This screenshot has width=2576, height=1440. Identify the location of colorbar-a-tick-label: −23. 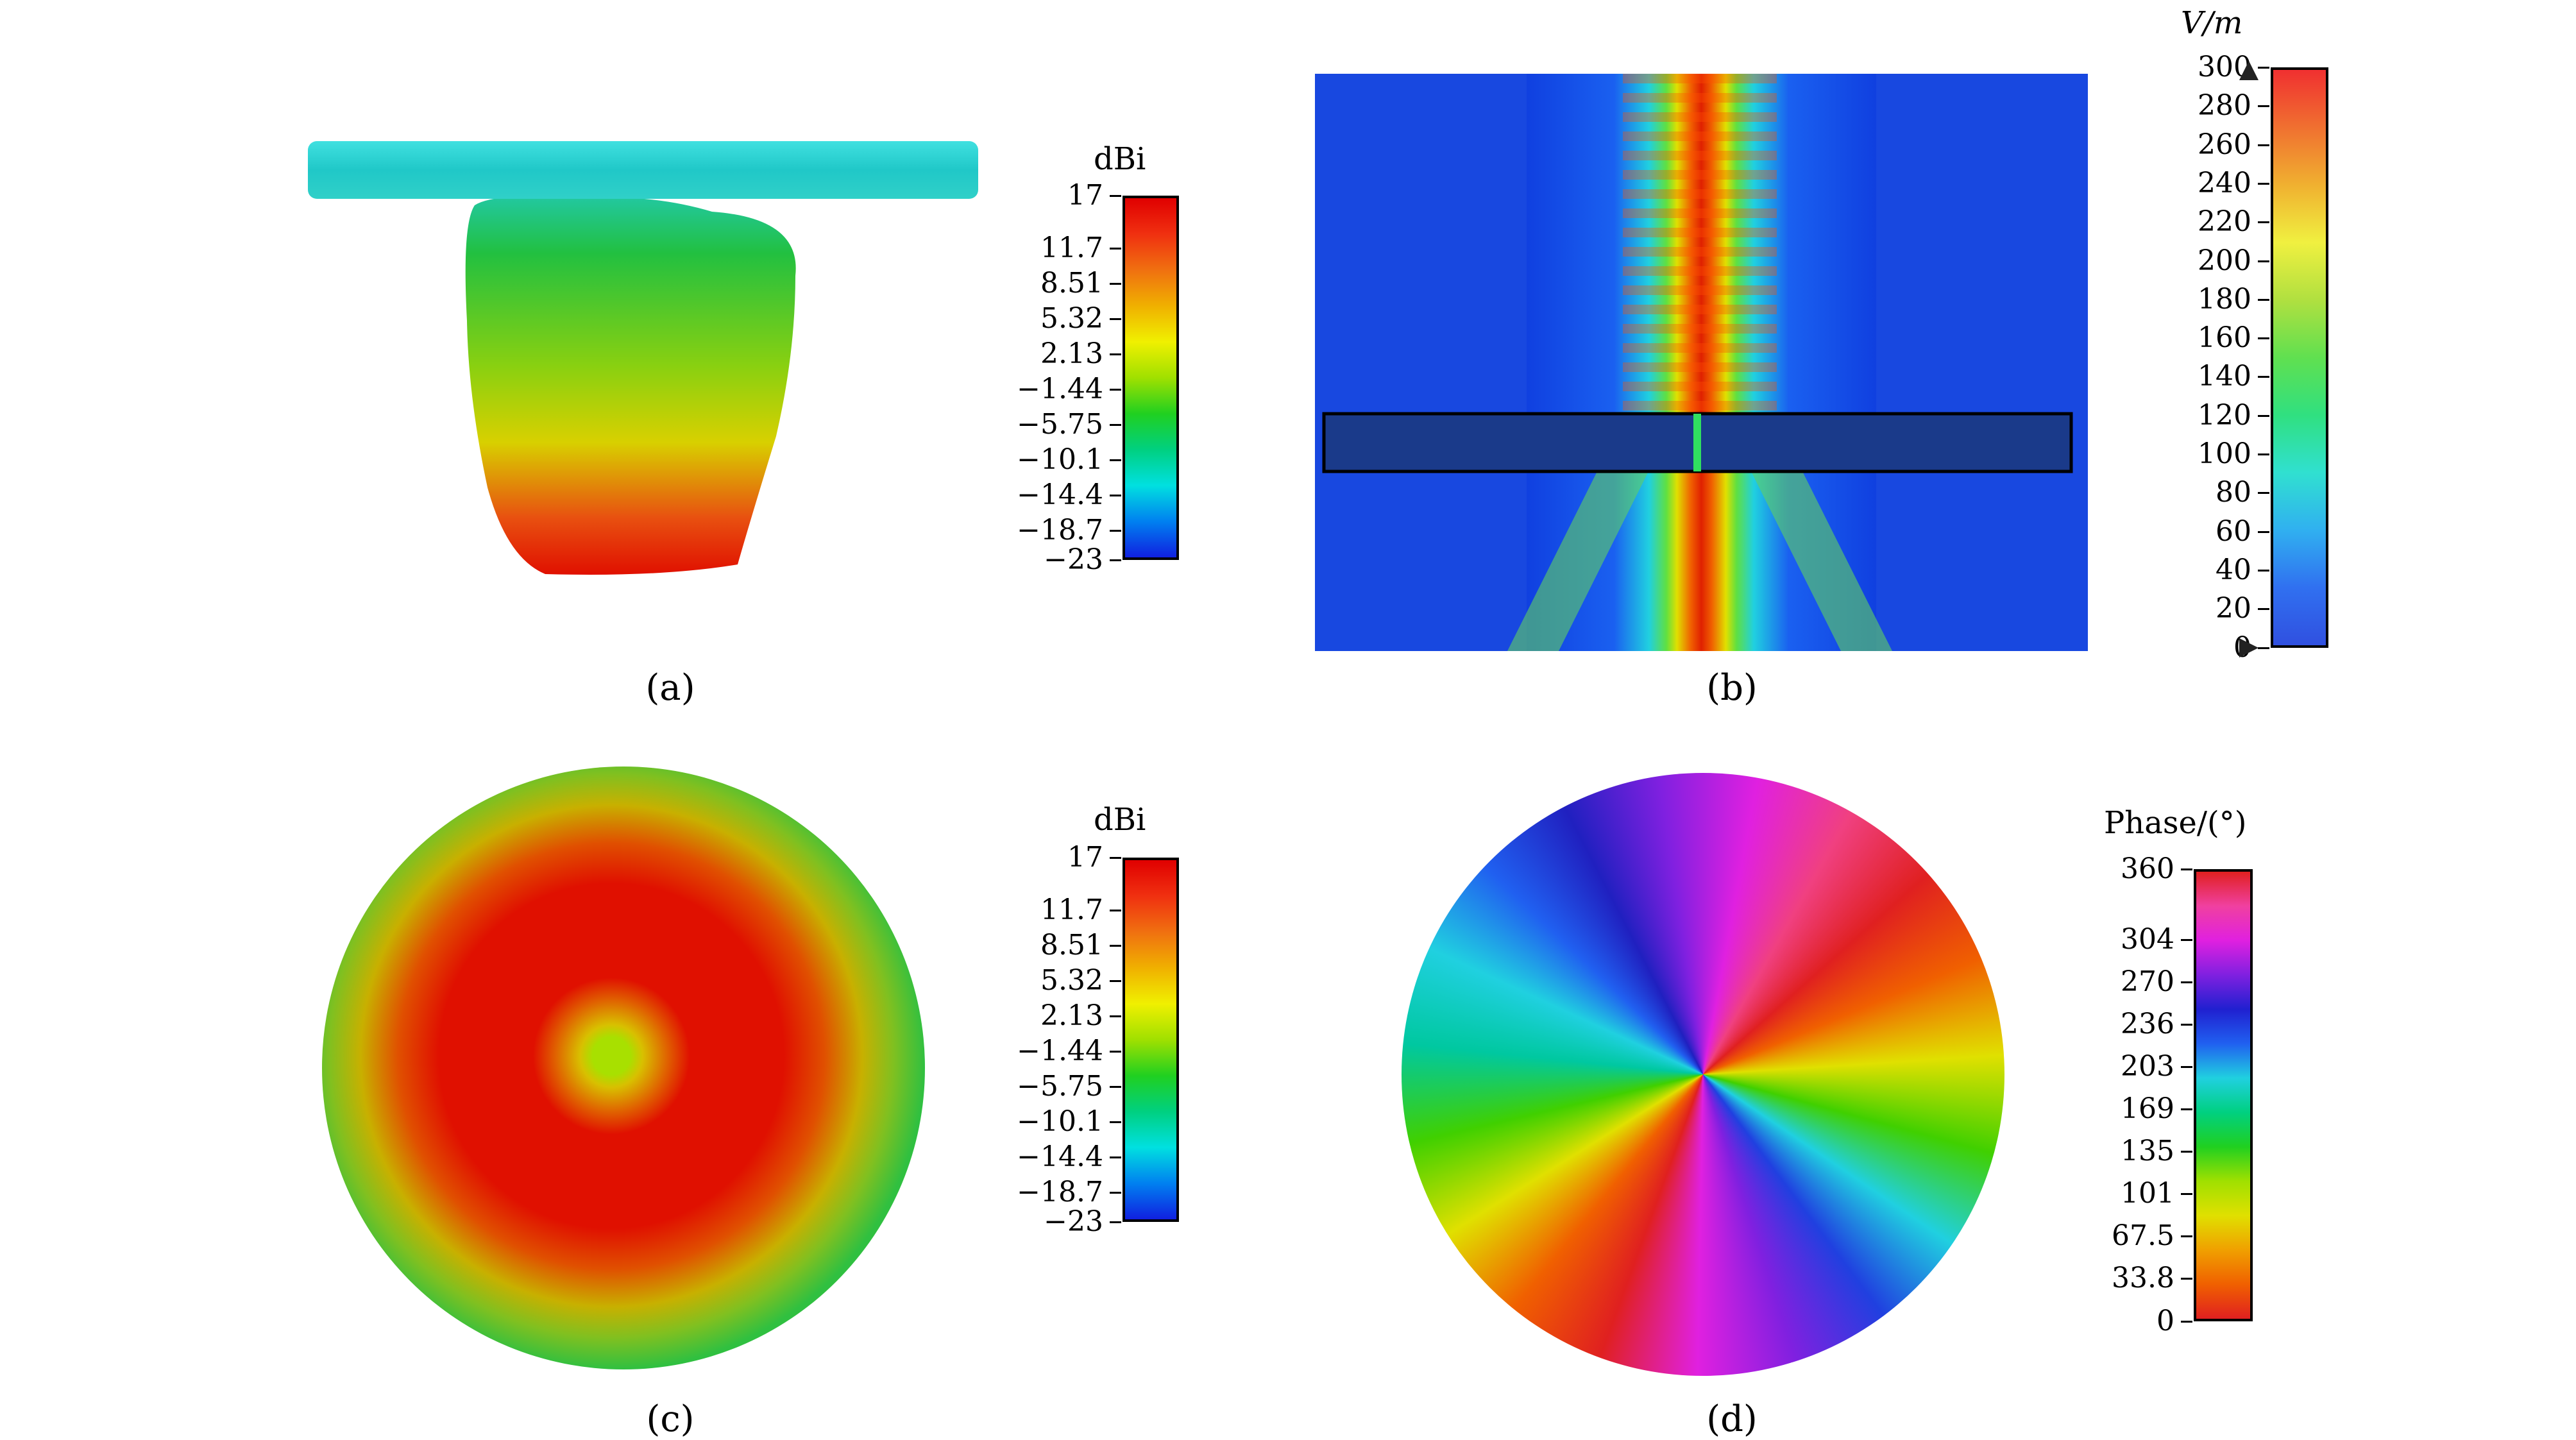
(1073, 559).